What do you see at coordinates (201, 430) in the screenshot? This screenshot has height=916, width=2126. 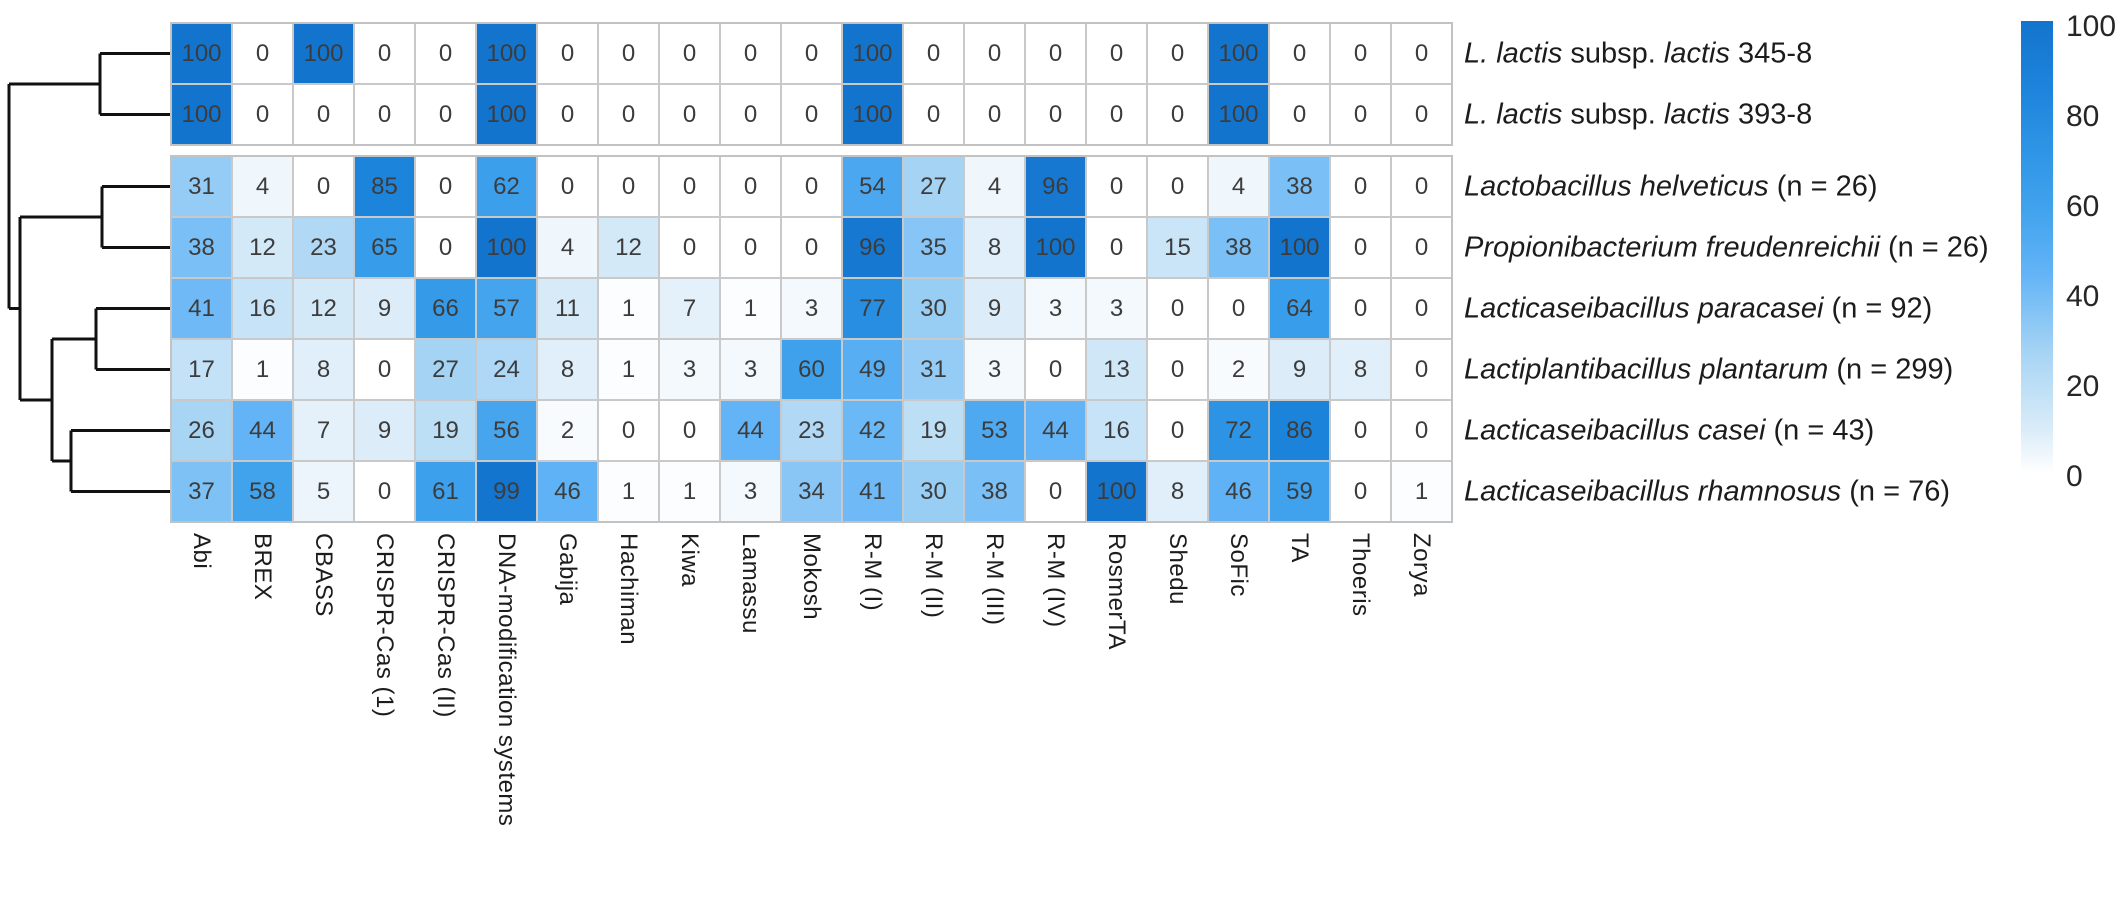 I see `heatmap-cell: 26` at bounding box center [201, 430].